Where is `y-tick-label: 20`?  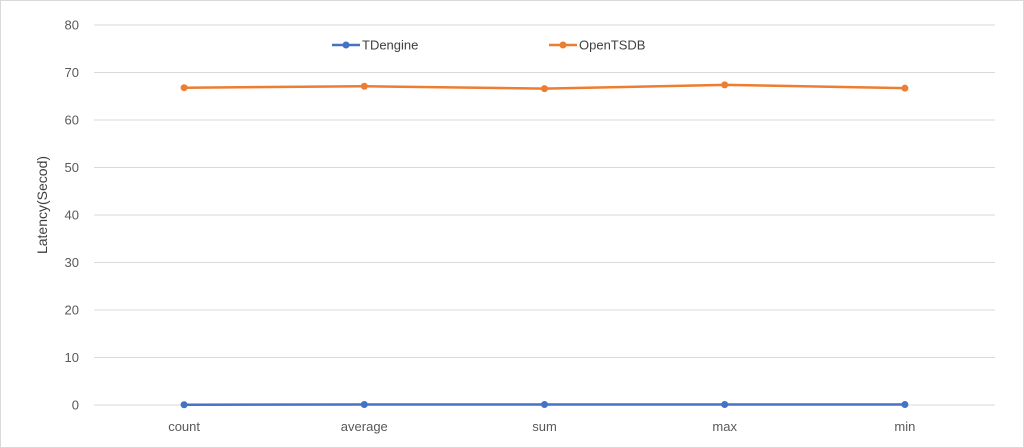
y-tick-label: 20 is located at coordinates (72, 310).